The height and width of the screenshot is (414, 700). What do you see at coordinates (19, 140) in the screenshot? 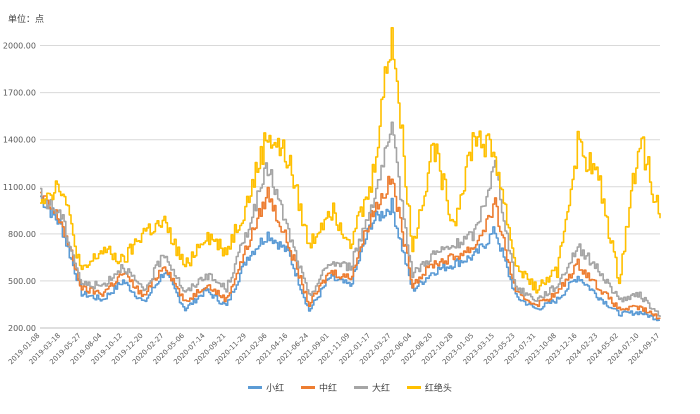
I see `y-tick-label: 1400.00` at bounding box center [19, 140].